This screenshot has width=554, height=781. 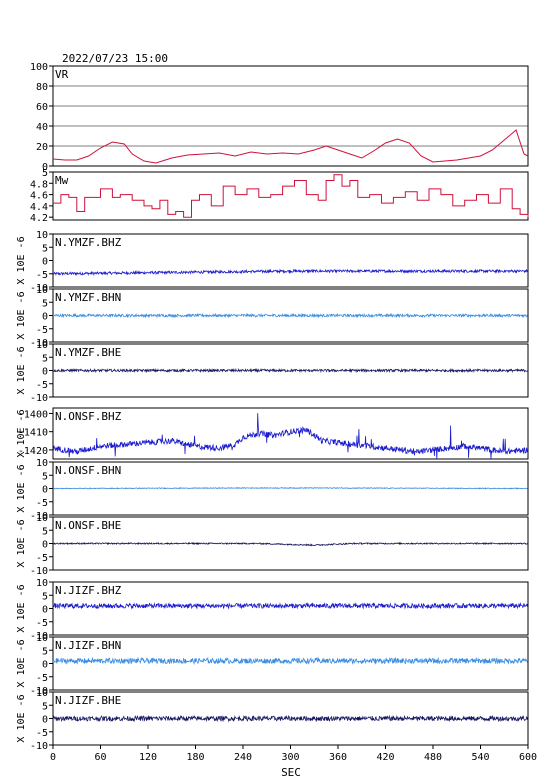 What do you see at coordinates (88, 352) in the screenshot?
I see `panel-title-n-ymzf-bhe: N.YMZF.BHE` at bounding box center [88, 352].